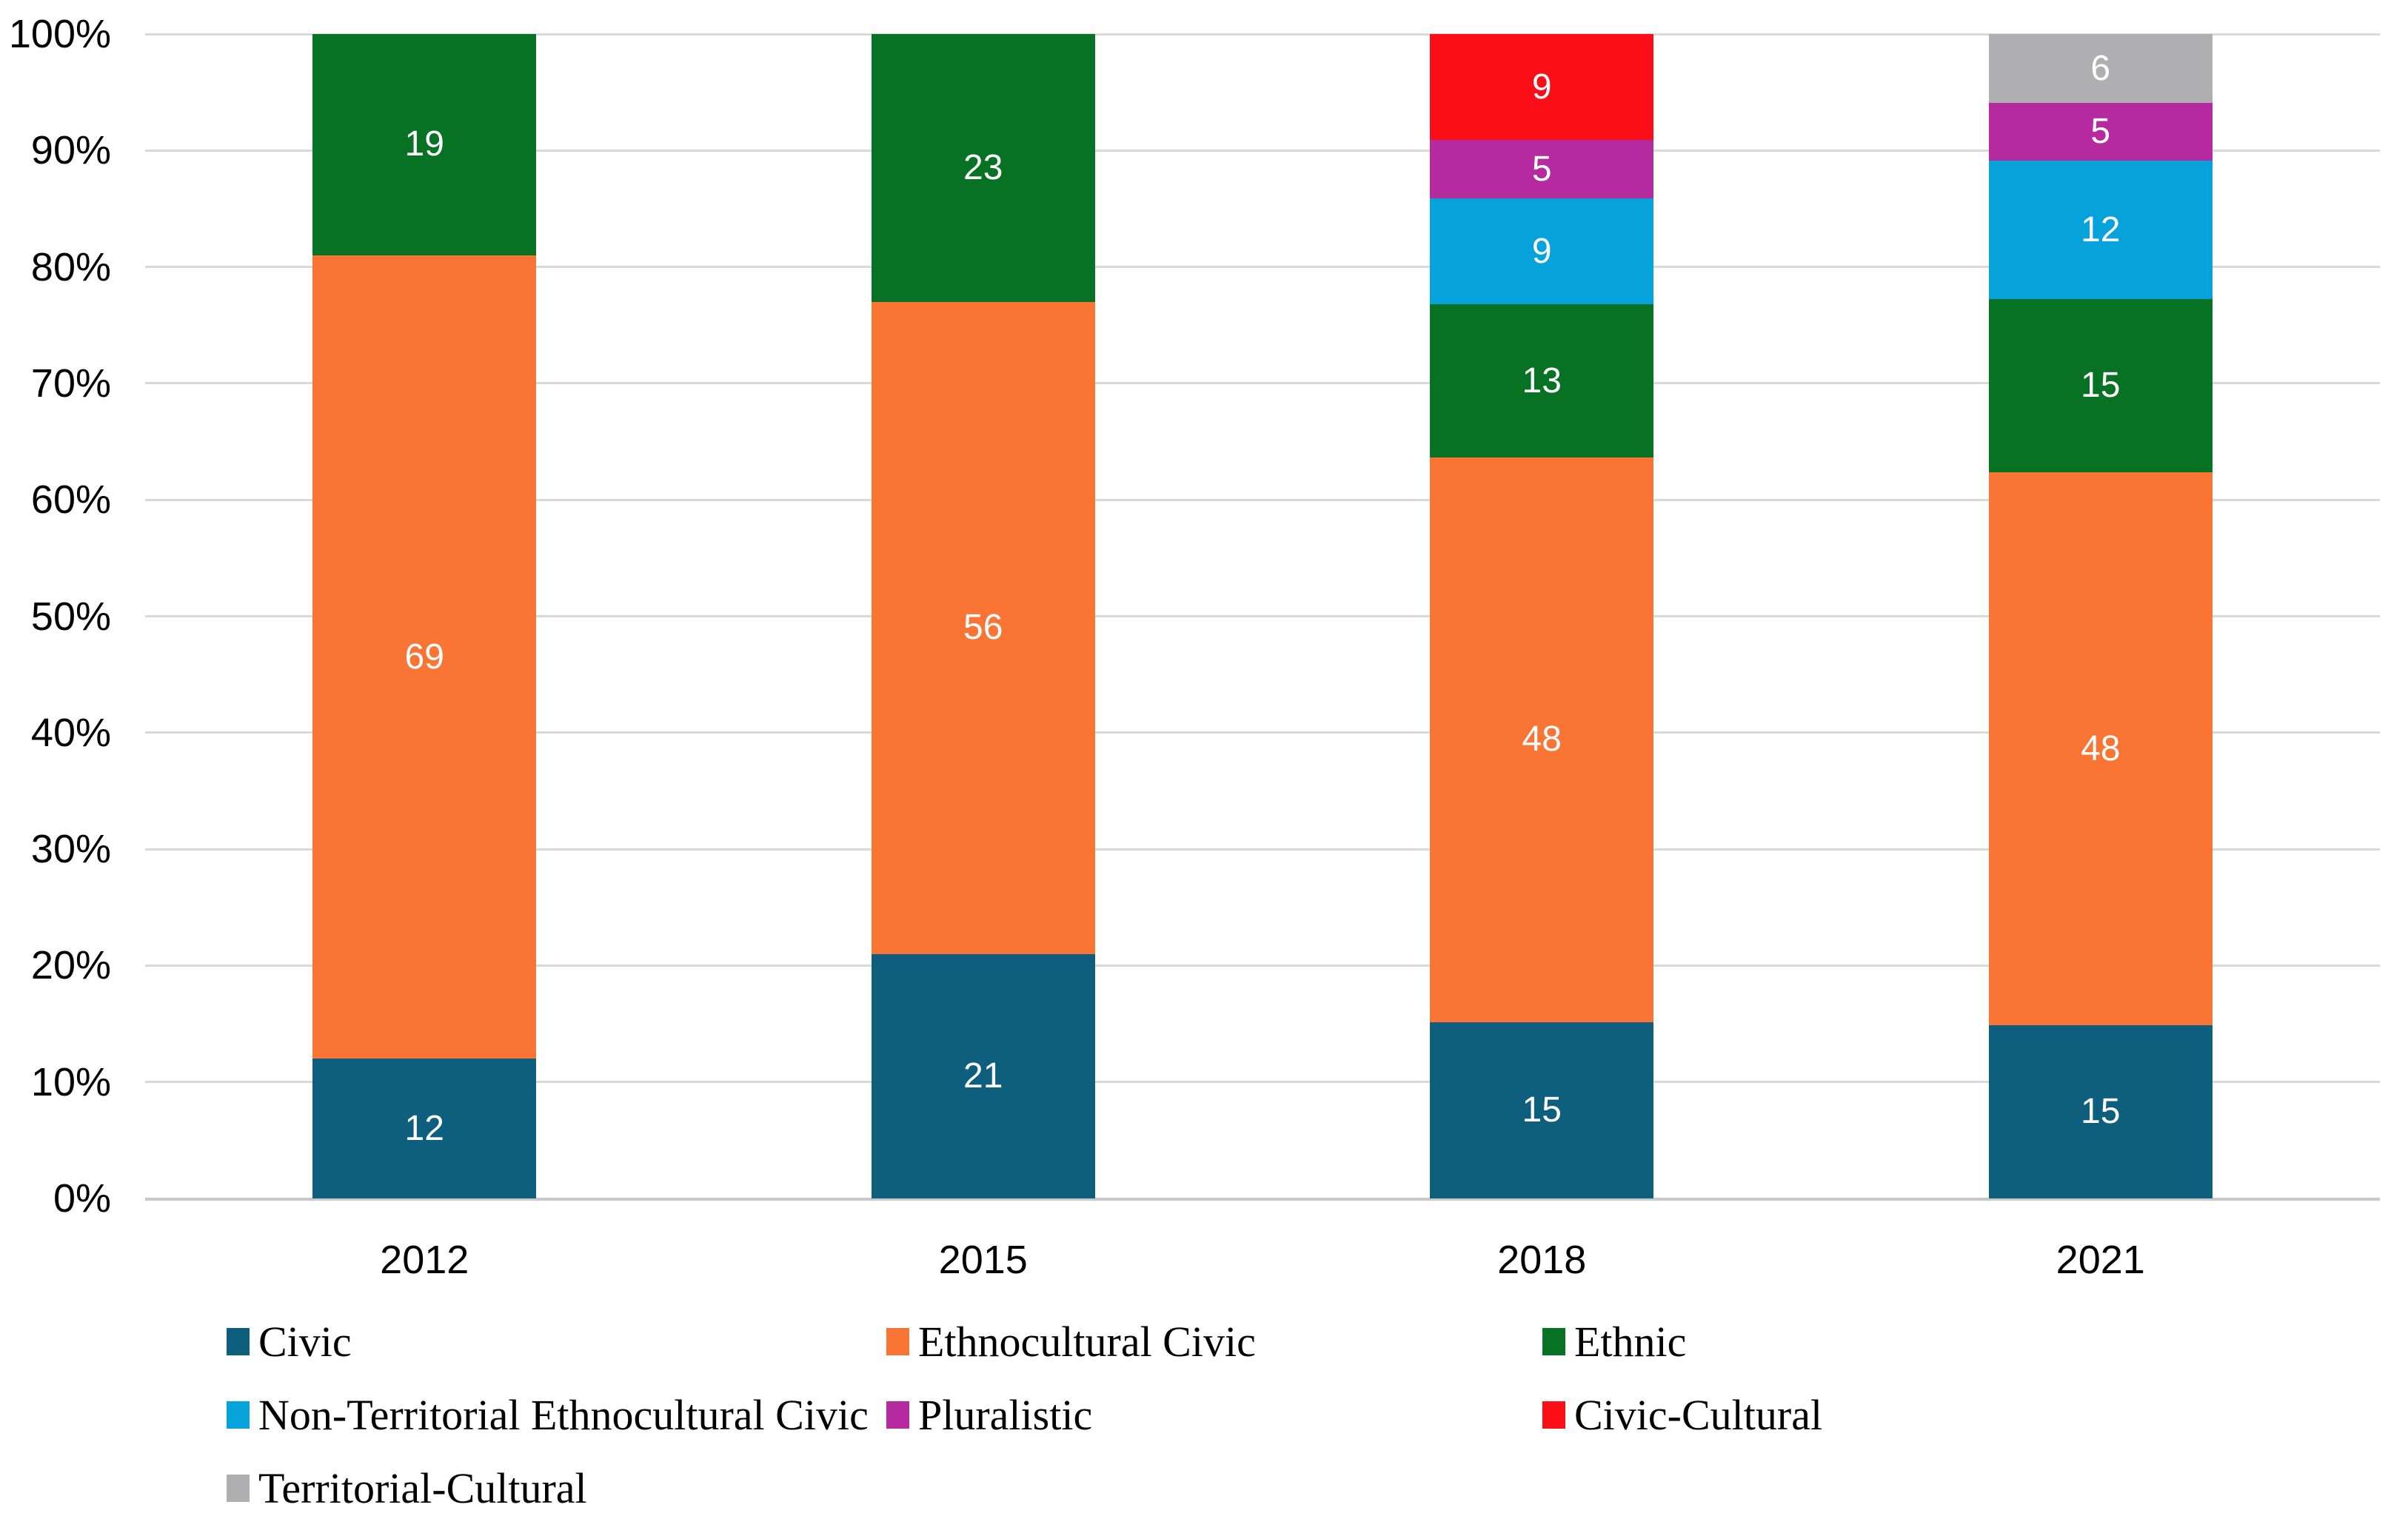 The height and width of the screenshot is (1516, 2408). What do you see at coordinates (70, 383) in the screenshot?
I see `y-tick-label-70: 70%` at bounding box center [70, 383].